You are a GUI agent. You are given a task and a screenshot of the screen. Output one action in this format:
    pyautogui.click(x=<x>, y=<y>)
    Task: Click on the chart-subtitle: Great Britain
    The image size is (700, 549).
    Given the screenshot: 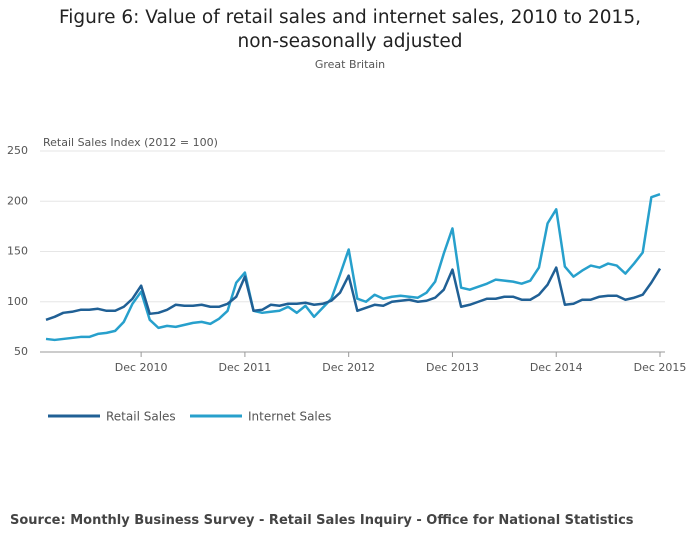 What is the action you would take?
    pyautogui.click(x=350, y=64)
    